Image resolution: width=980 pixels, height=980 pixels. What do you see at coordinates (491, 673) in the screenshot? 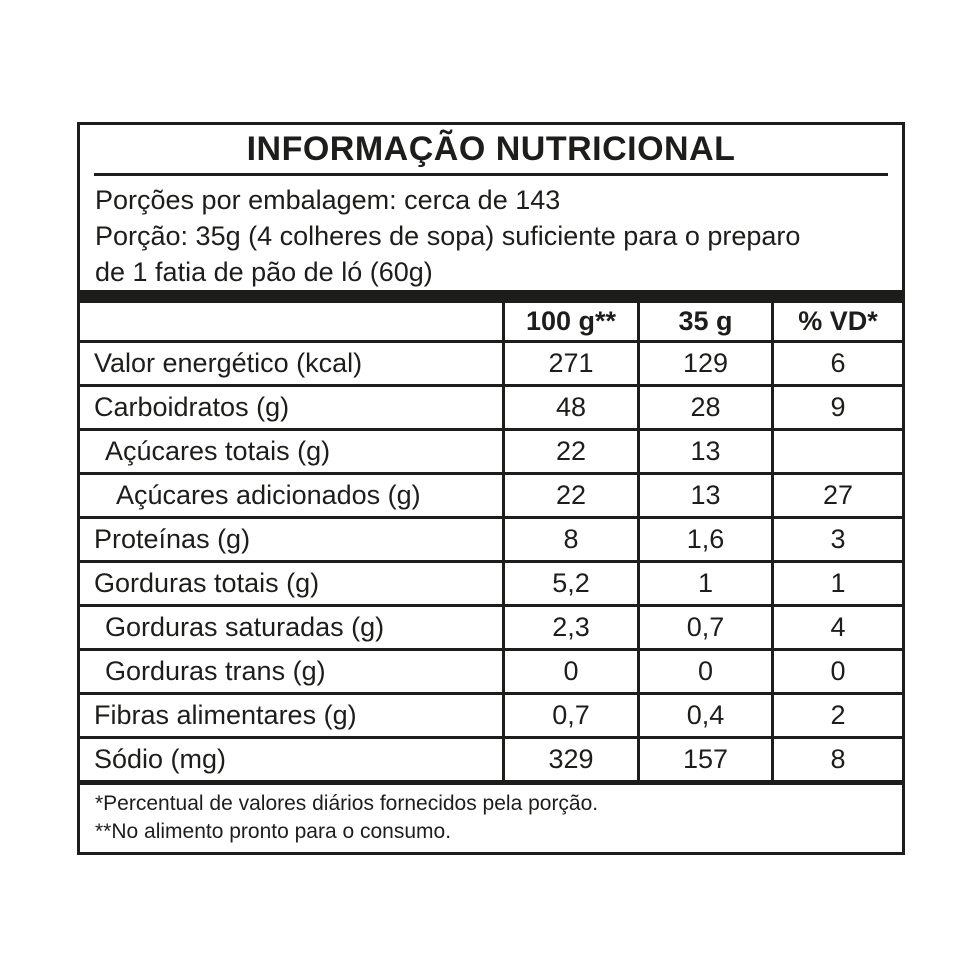
I see `table-row: Gorduras trans (g) 0 0 0` at bounding box center [491, 673].